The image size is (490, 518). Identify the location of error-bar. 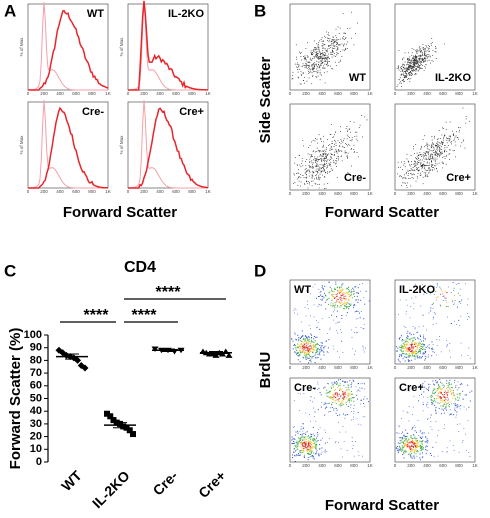
(168, 350).